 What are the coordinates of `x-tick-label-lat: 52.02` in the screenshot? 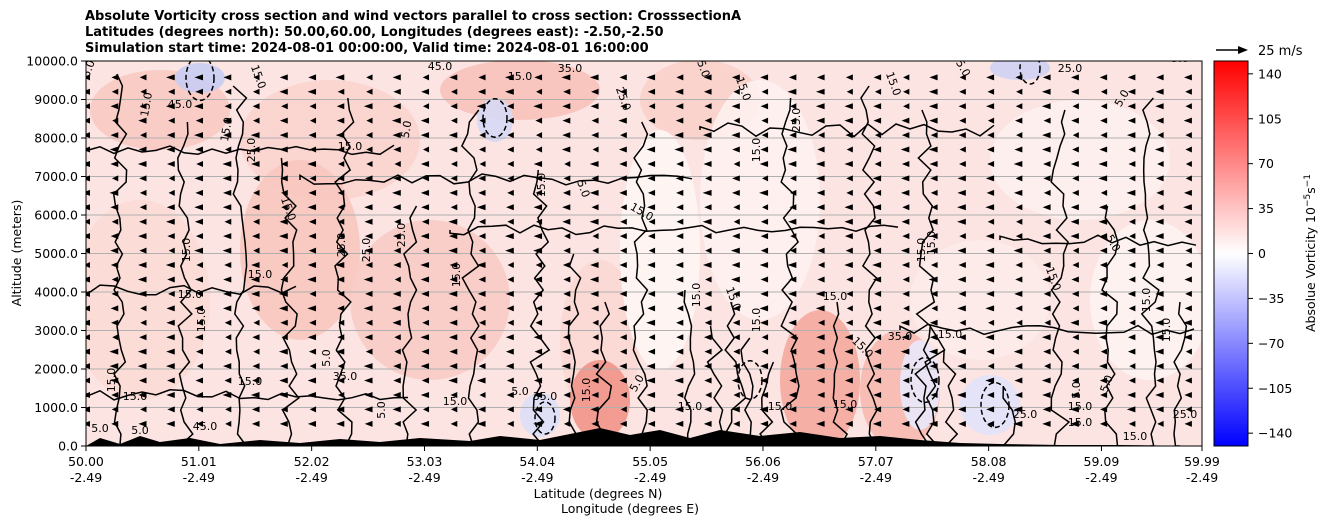 It's located at (312, 461).